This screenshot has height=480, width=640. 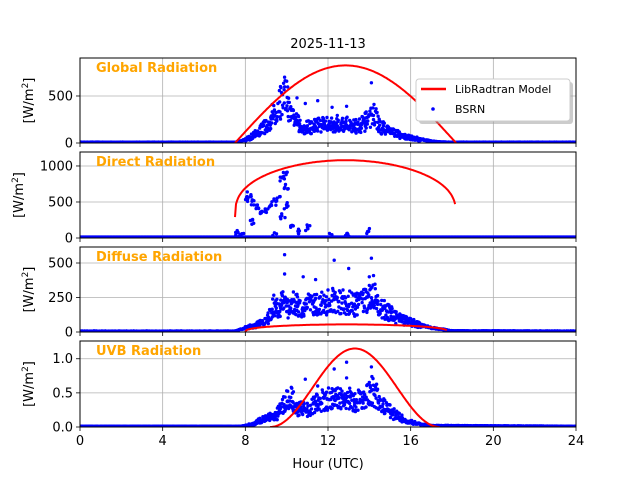 What do you see at coordinates (410, 441) in the screenshot?
I see `x-tick-label: 16` at bounding box center [410, 441].